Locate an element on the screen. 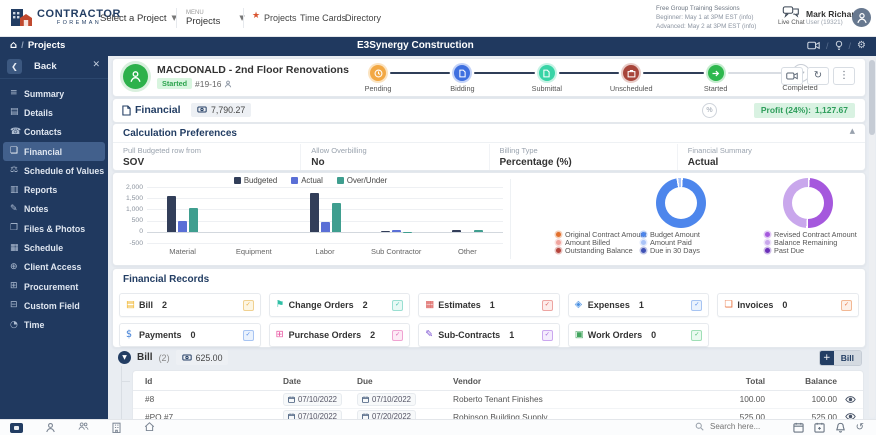 The width and height of the screenshot is (876, 435). contacts-icon is located at coordinates (50, 427).